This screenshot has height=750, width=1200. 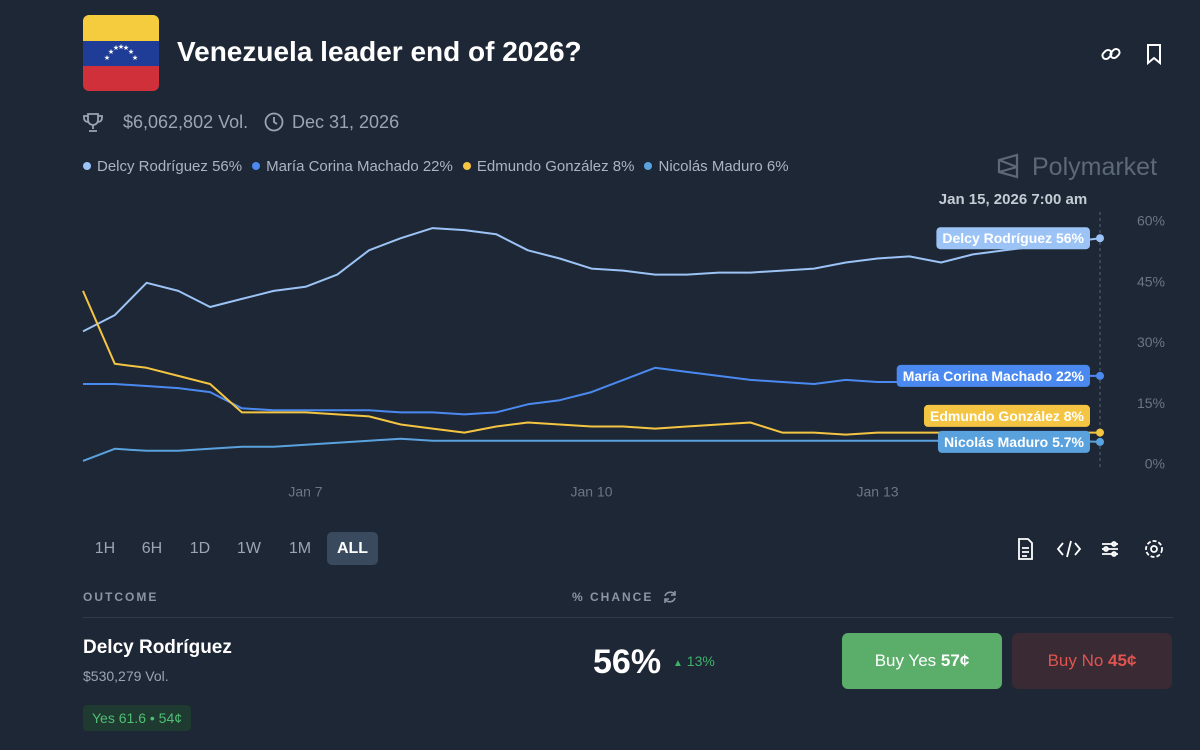 I want to click on end-date: Dec 31, 2026, so click(x=346, y=122).